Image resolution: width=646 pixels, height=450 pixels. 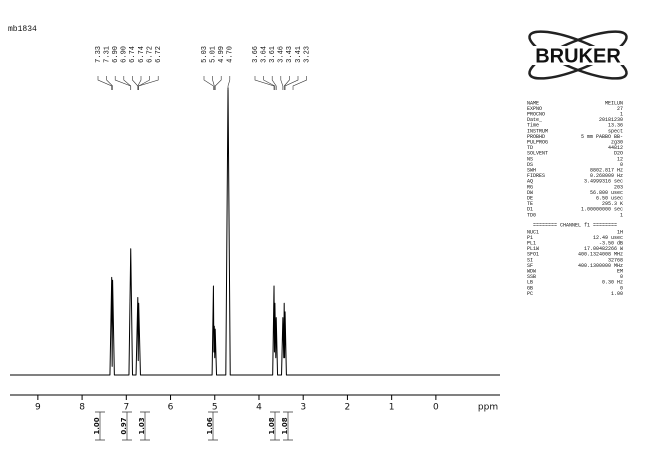 I want to click on param-name: SI, so click(x=530, y=260).